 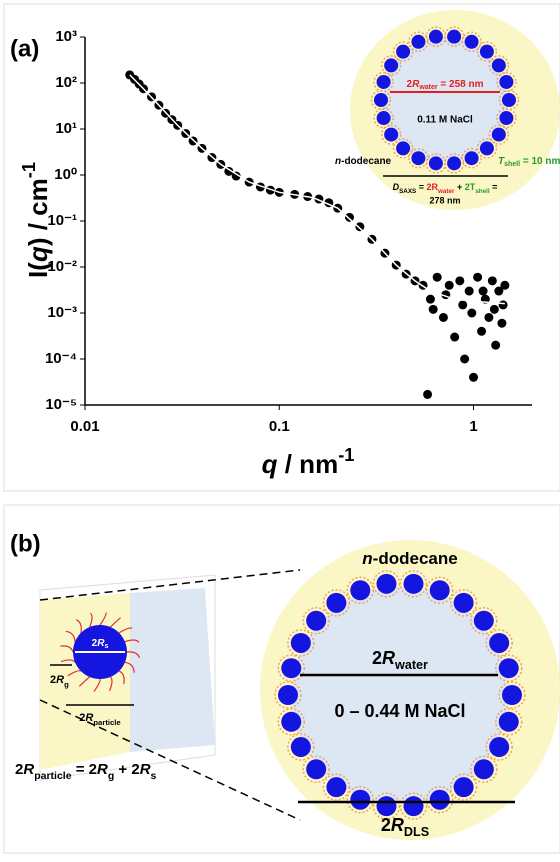 What do you see at coordinates (36, 220) in the screenshot?
I see `y-axis-title: I(q) / cm-1` at bounding box center [36, 220].